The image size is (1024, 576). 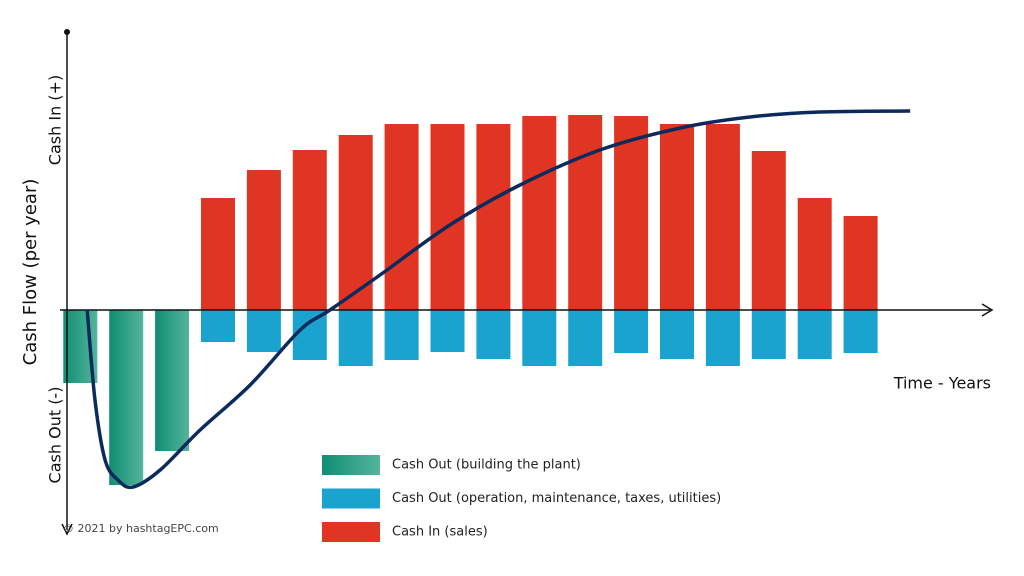 I want to click on y-axis-cap, so click(x=67, y=32).